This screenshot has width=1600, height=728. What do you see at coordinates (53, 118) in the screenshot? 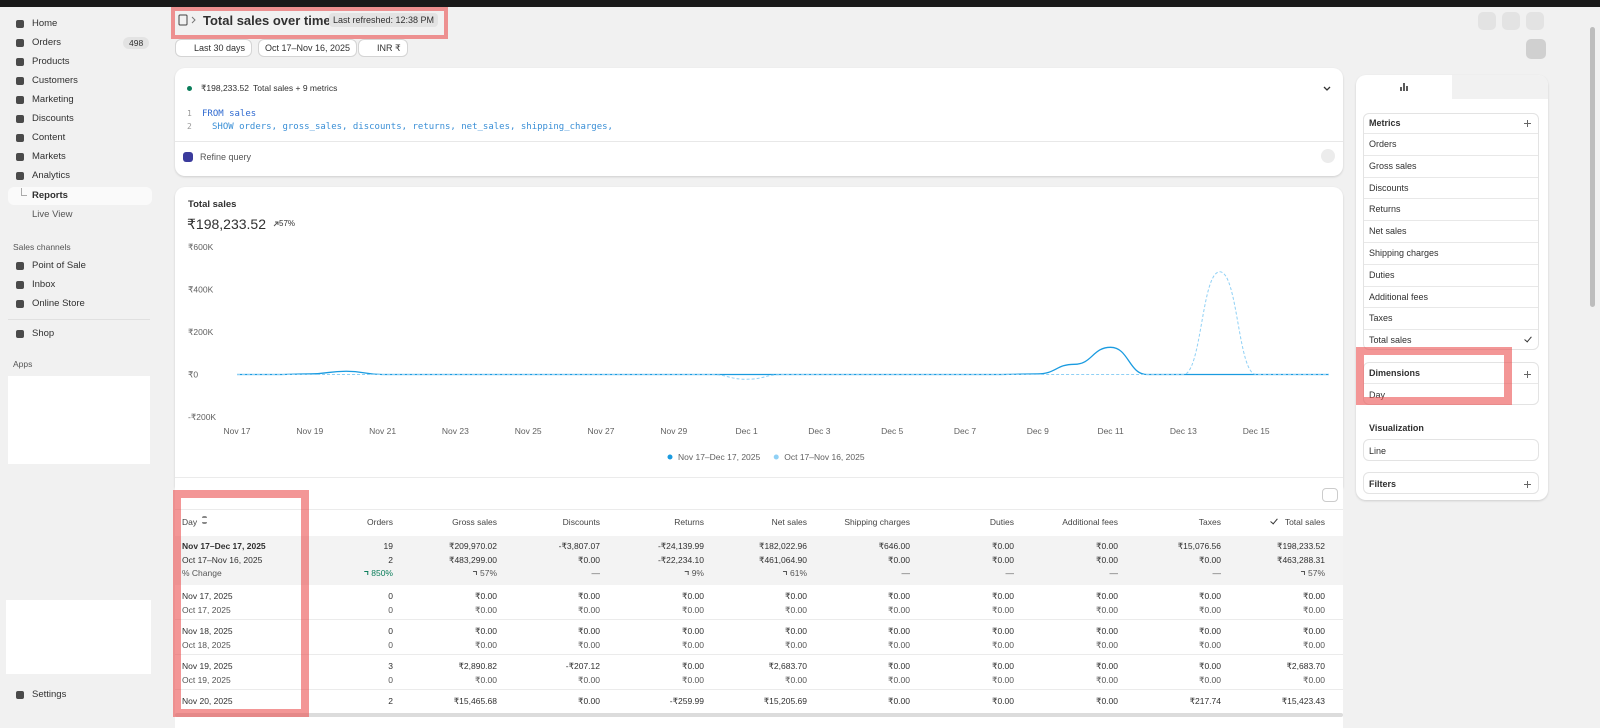
I see `nav-item: Discounts` at bounding box center [53, 118].